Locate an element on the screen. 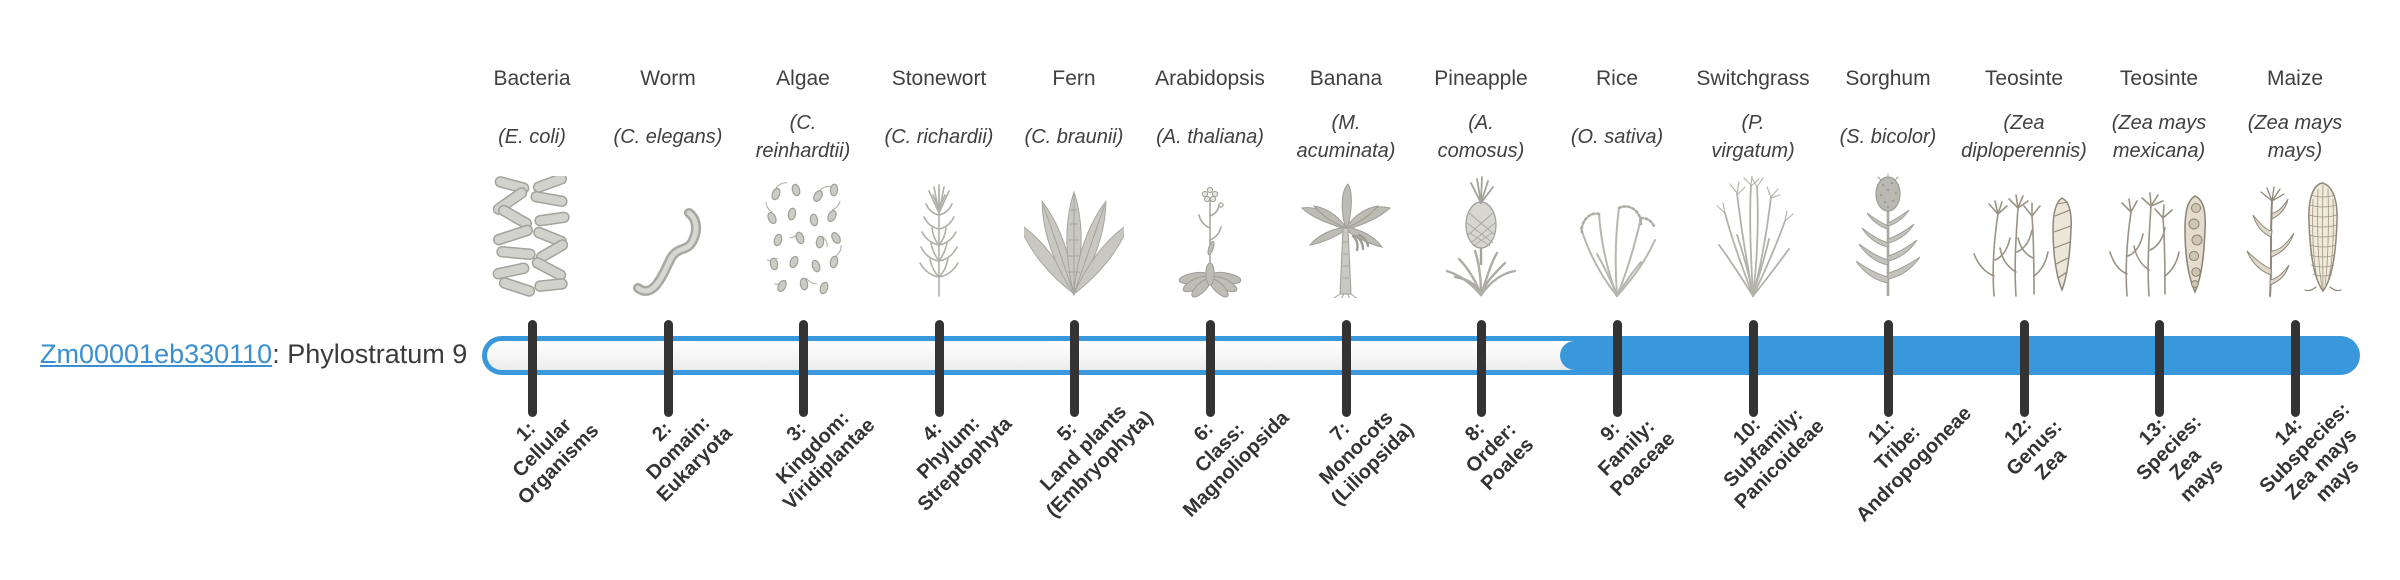 This screenshot has height=580, width=2400. taxon-common-name: Sorghum is located at coordinates (1888, 78).